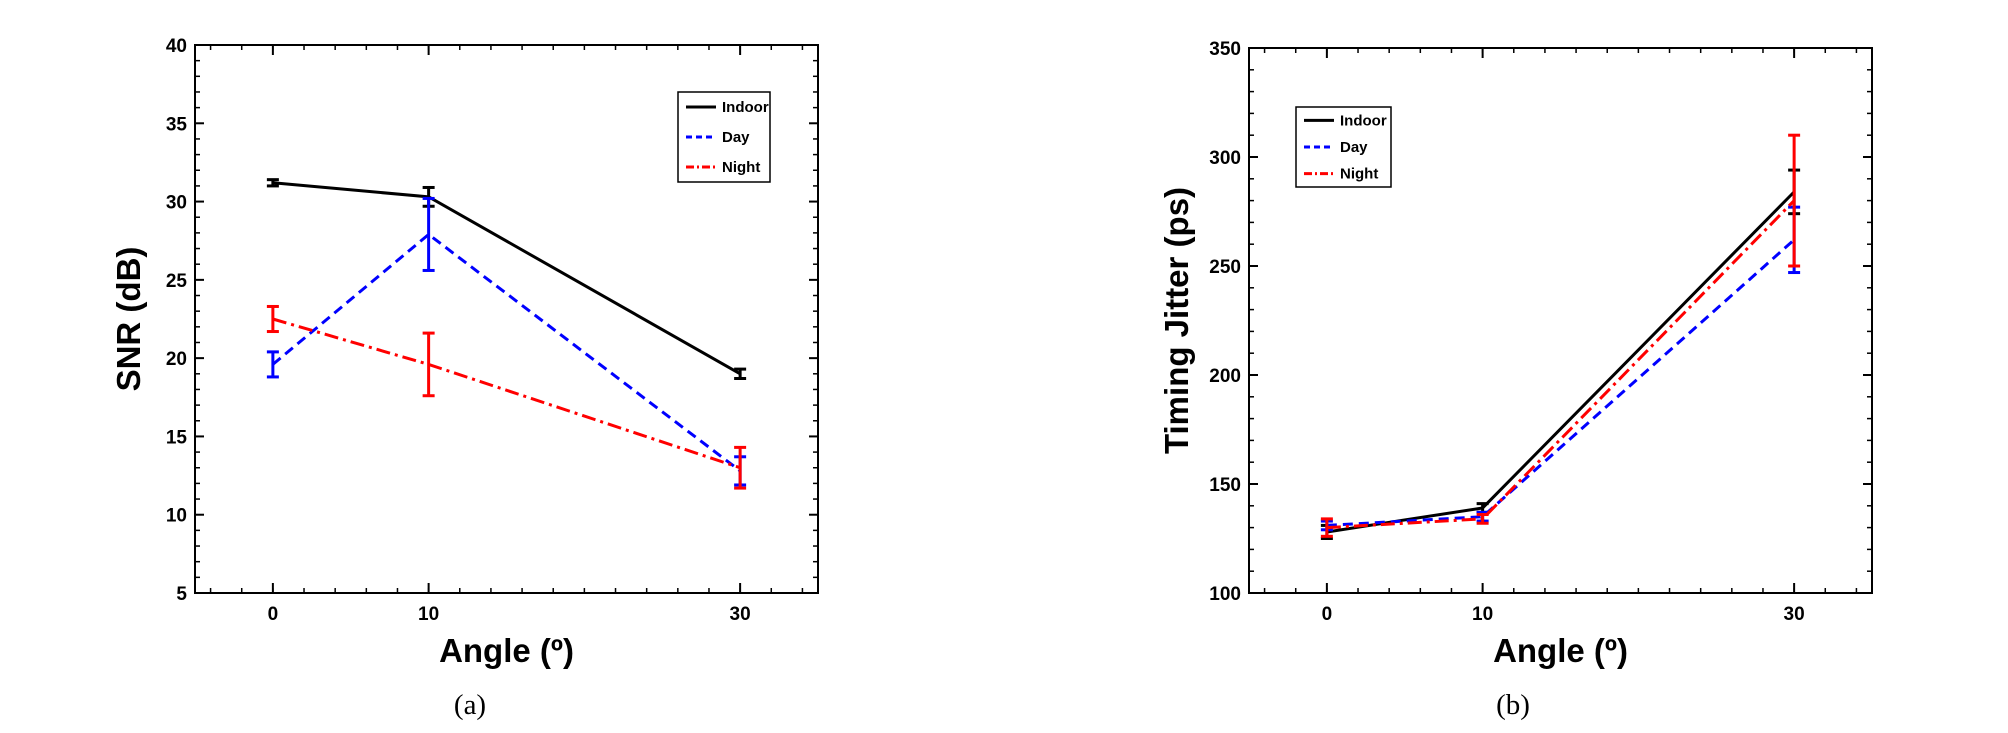 This screenshot has height=733, width=2008. What do you see at coordinates (1225, 485) in the screenshot?
I see `y-tick-label: 150` at bounding box center [1225, 485].